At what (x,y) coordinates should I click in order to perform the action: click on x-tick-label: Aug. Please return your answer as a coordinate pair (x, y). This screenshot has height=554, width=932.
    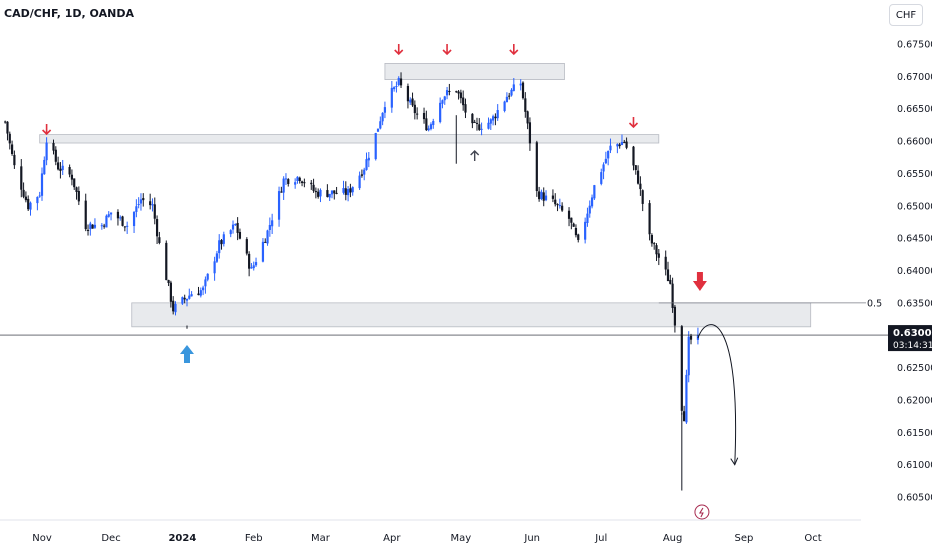
    Looking at the image, I should click on (673, 538).